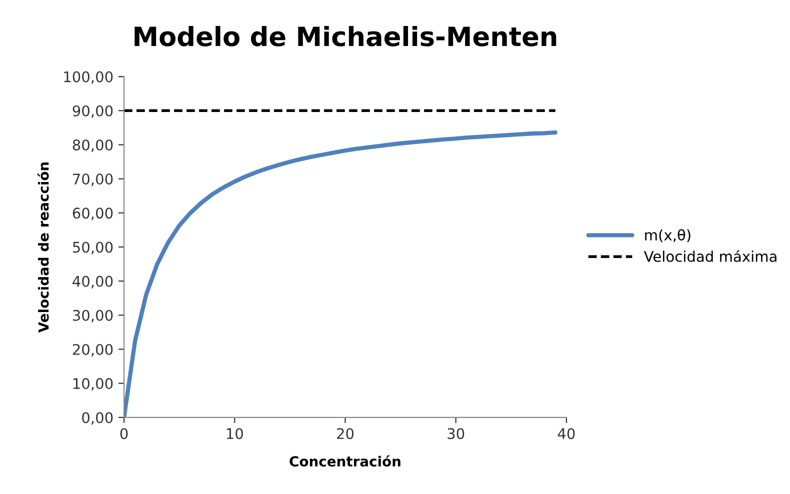  I want to click on chart-title: Modelo de Michaelis-Menten, so click(345, 36).